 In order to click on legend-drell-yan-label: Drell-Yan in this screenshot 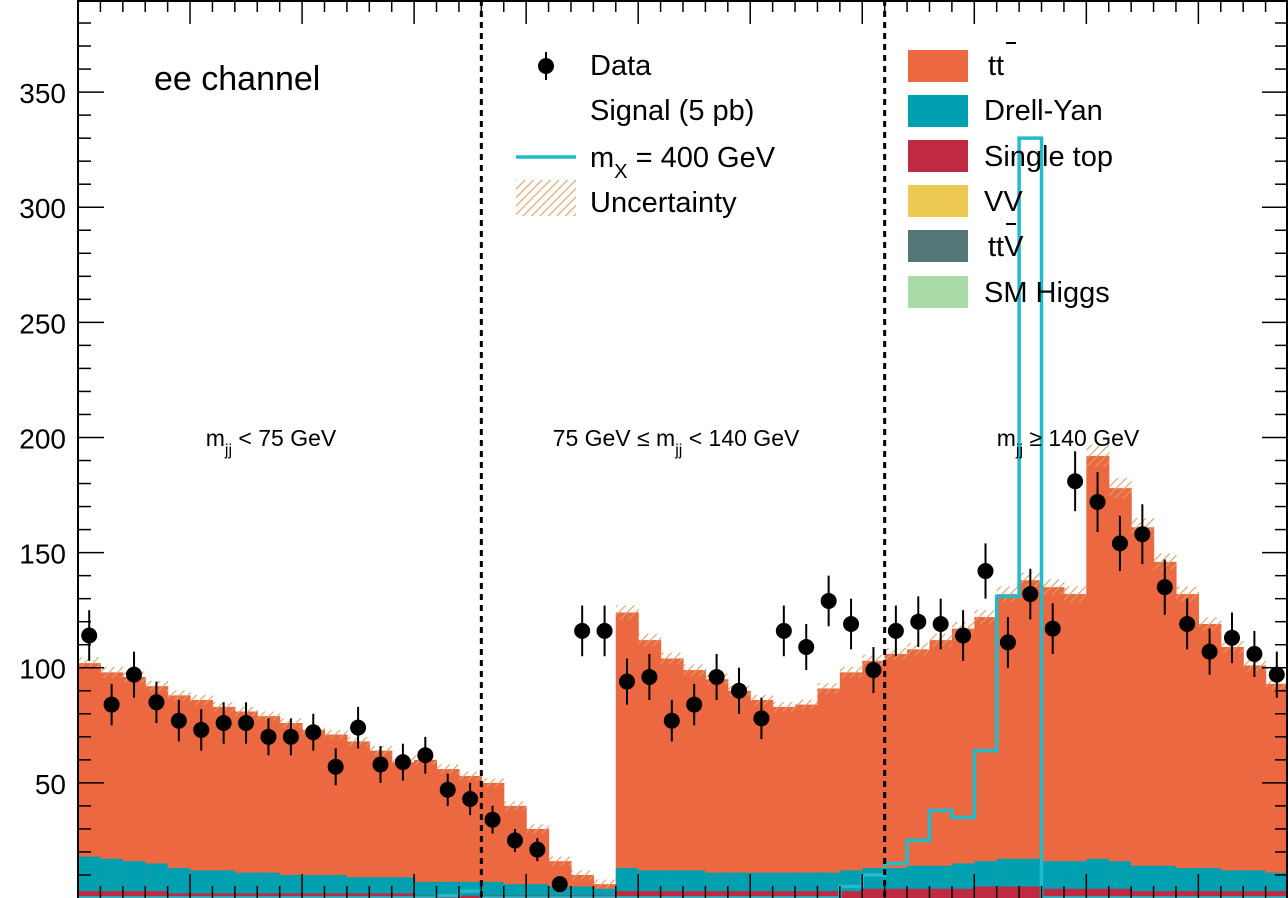, I will do `click(1043, 111)`.